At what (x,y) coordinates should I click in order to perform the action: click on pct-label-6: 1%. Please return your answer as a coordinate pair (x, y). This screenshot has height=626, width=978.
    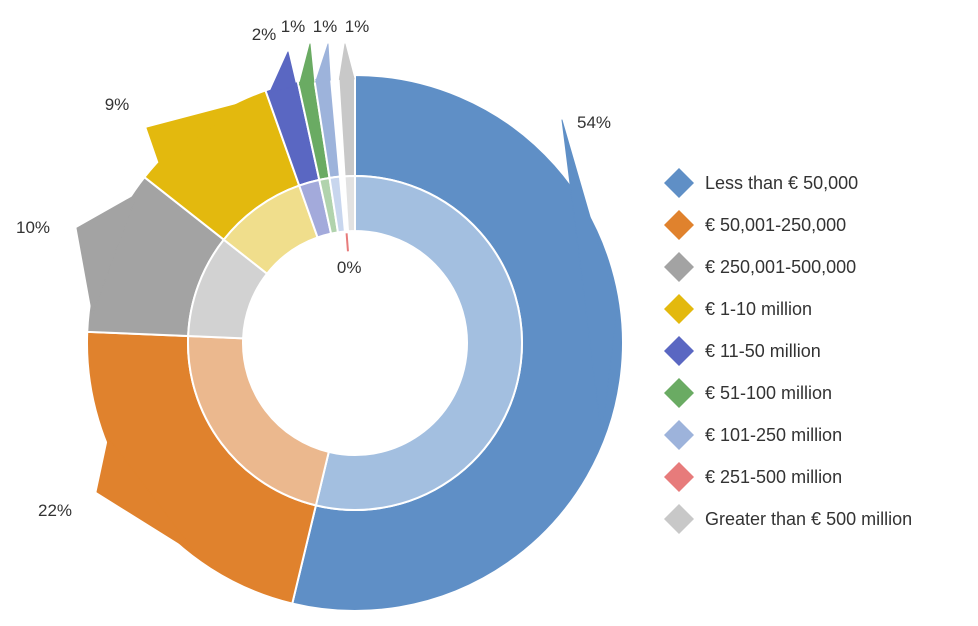
    Looking at the image, I should click on (325, 26).